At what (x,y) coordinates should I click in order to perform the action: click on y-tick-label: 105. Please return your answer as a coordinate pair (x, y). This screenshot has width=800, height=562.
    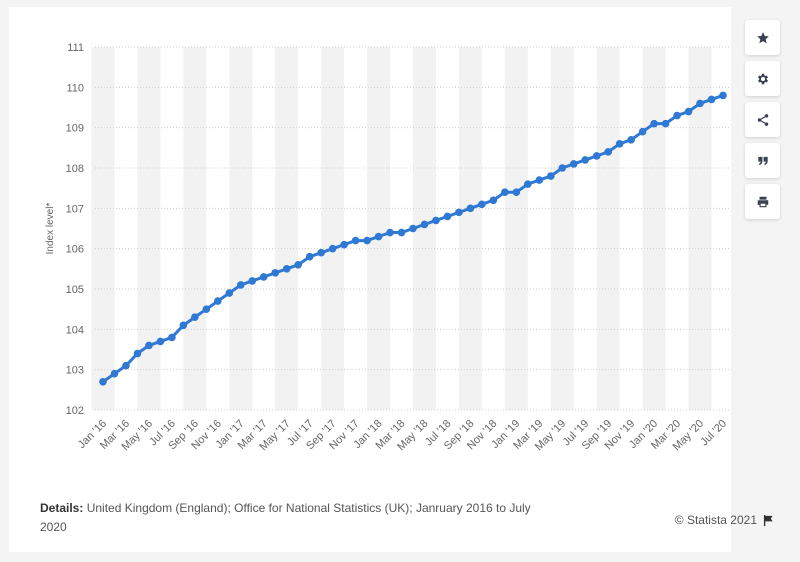
    Looking at the image, I should click on (75, 290).